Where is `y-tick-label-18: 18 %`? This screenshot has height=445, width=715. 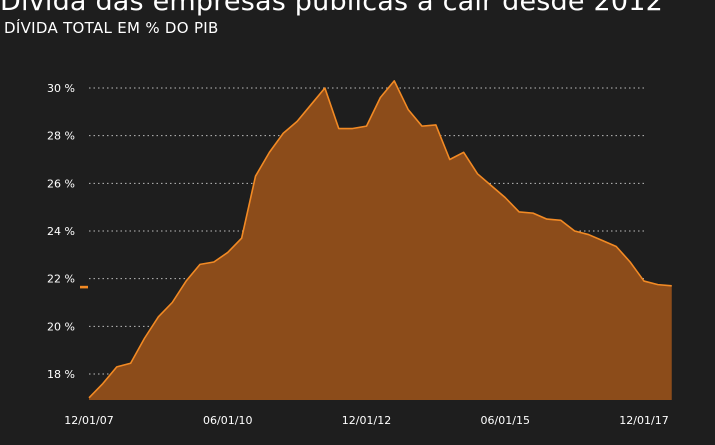
y-tick-label-18: 18 % is located at coordinates (61, 374).